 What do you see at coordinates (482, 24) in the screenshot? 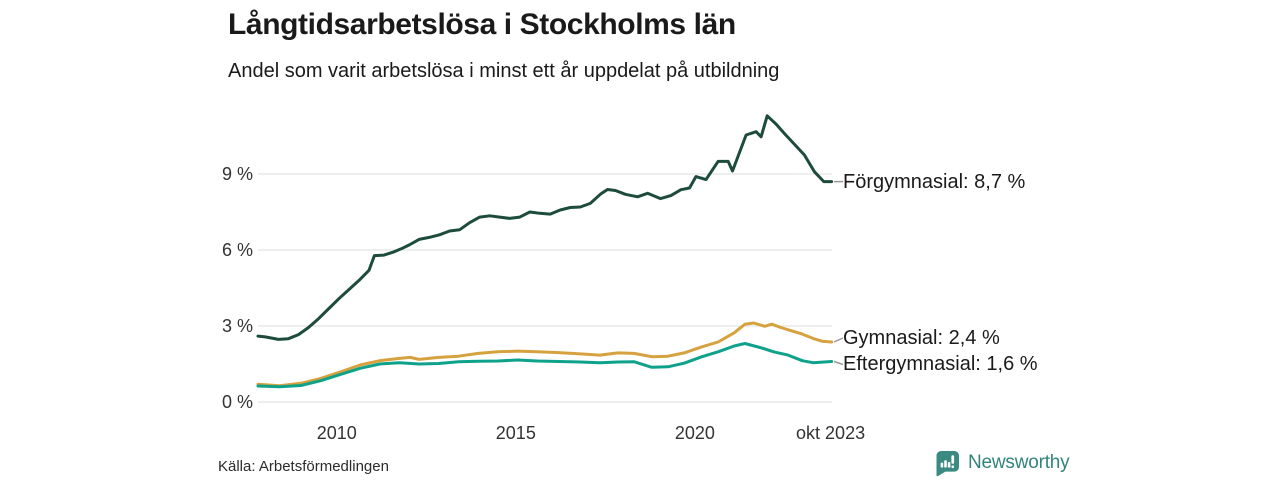
I see `chart-title: Långtidsarbetslösa i Stockholms län` at bounding box center [482, 24].